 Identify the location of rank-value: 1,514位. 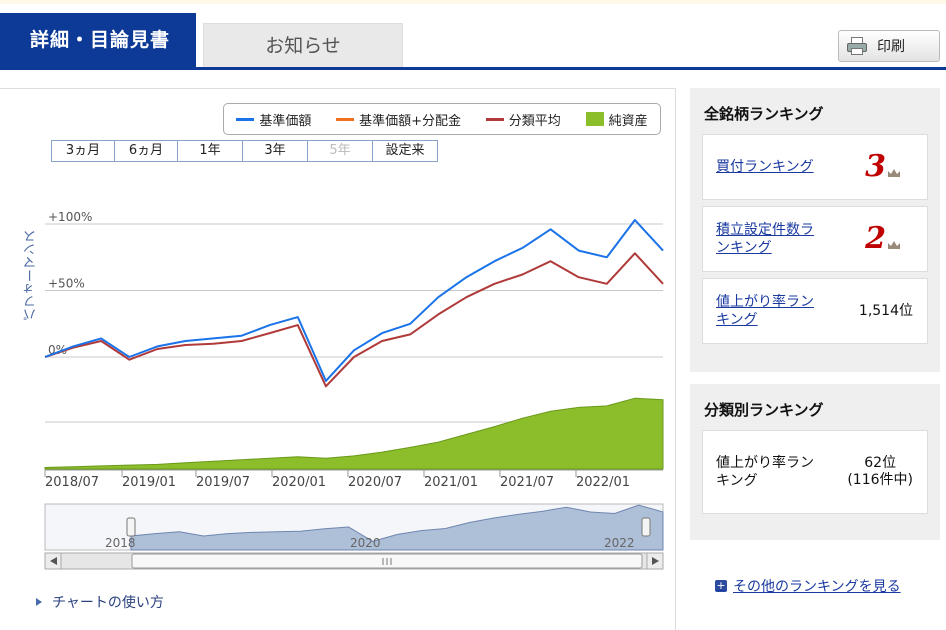
(885, 310).